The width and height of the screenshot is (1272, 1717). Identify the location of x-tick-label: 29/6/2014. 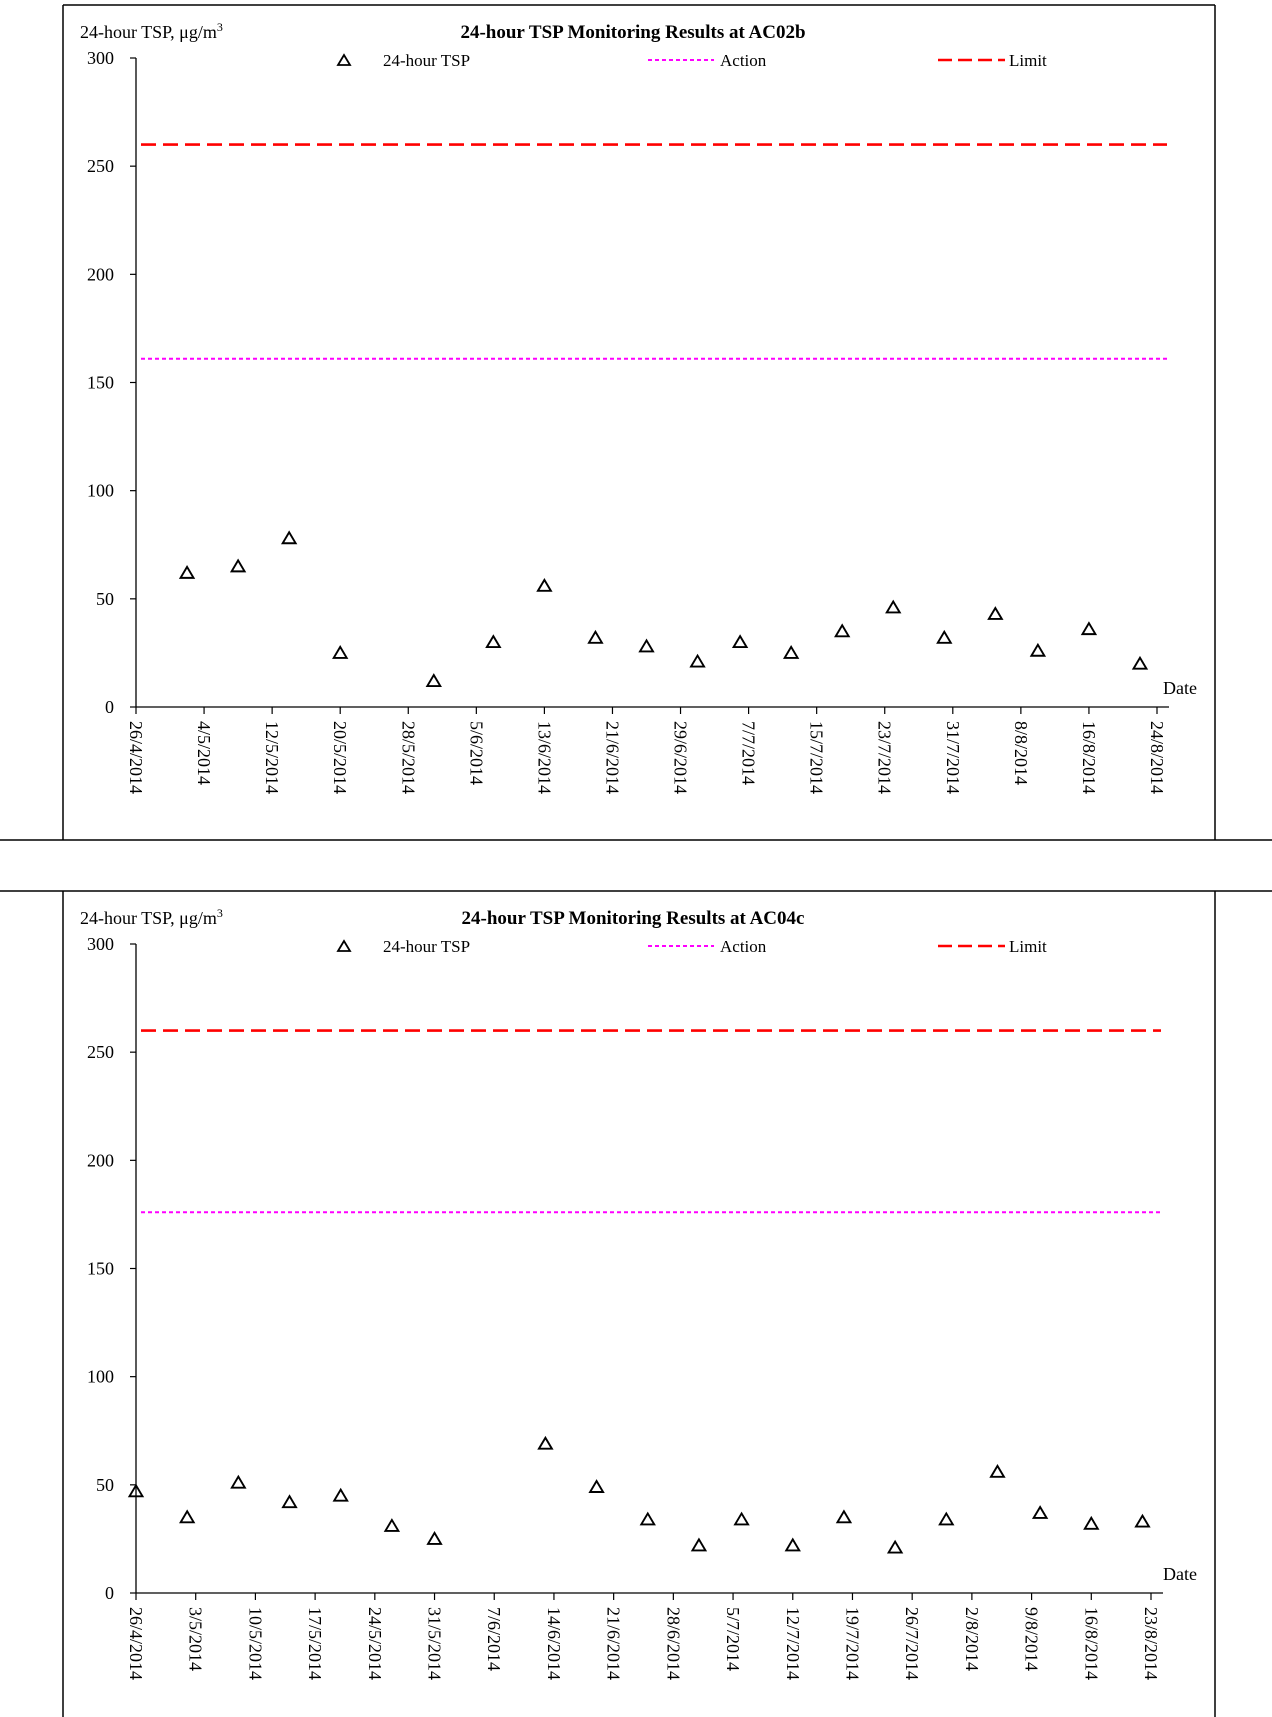
(681, 757).